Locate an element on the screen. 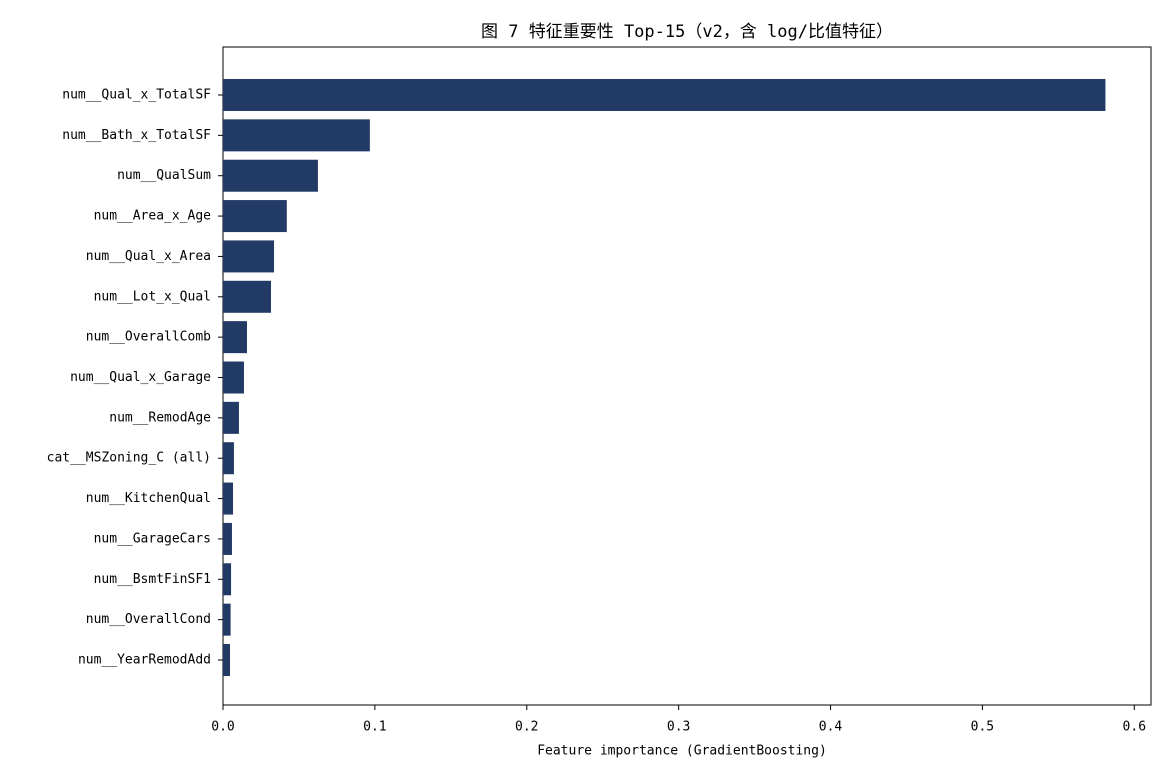 The image size is (1170, 780). y-tick-label: num__RemodAge is located at coordinates (160, 417).